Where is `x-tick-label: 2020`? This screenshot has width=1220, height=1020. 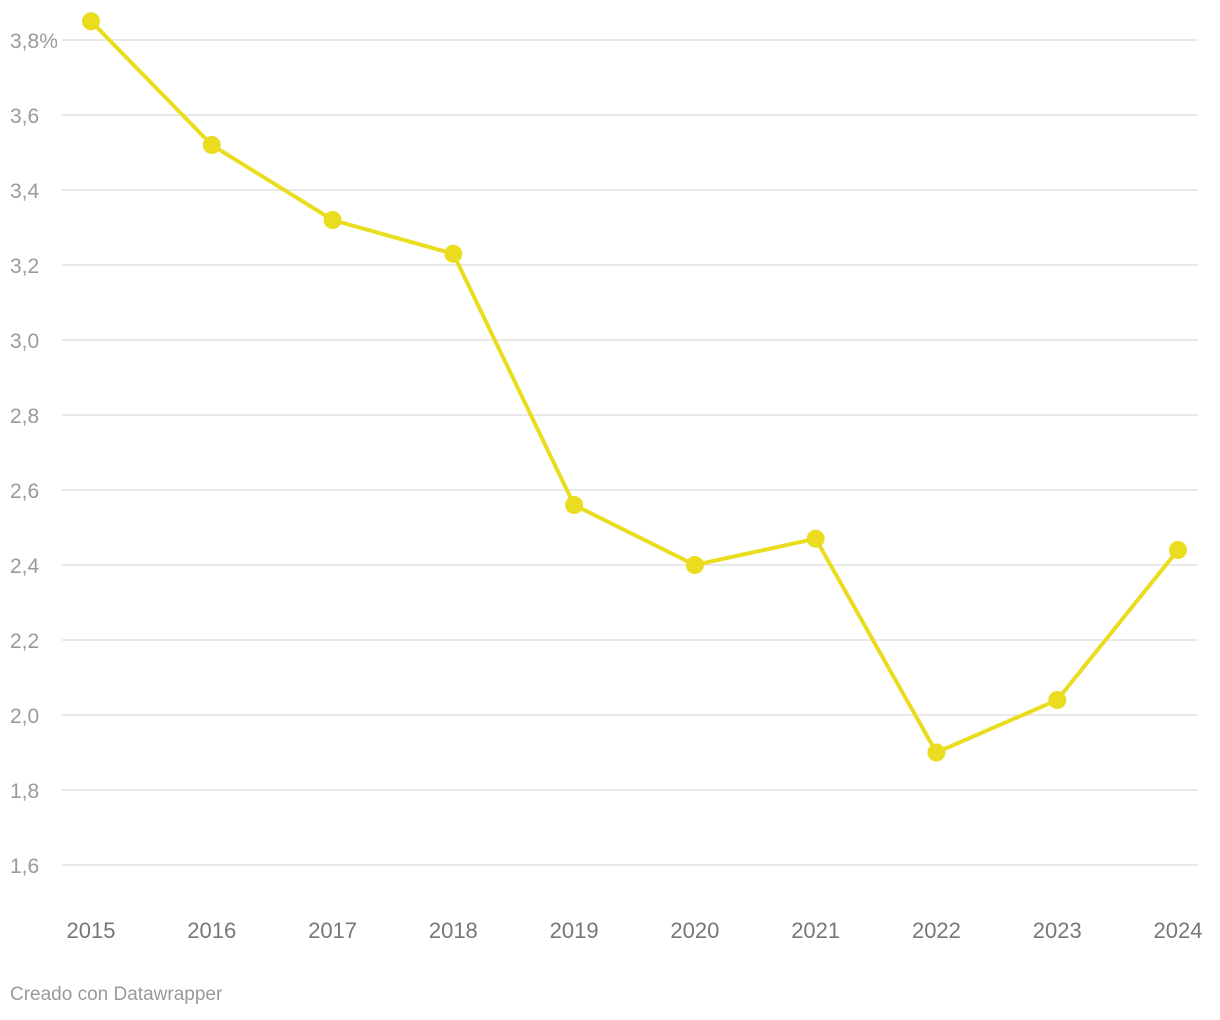 x-tick-label: 2020 is located at coordinates (694, 930).